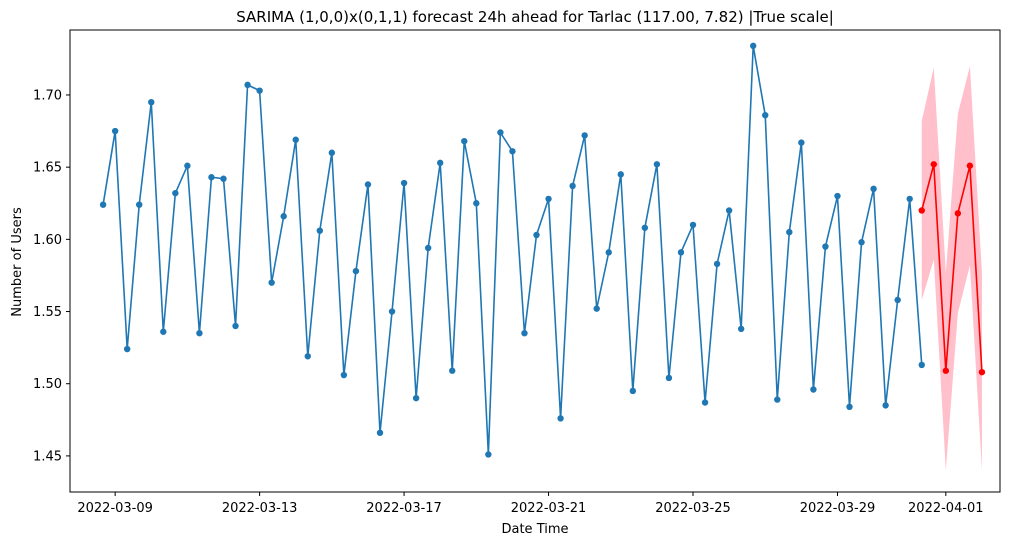 Image resolution: width=1010 pixels, height=545 pixels. Describe the element at coordinates (260, 508) in the screenshot. I see `x-tick-label: 2022-03-13` at that location.